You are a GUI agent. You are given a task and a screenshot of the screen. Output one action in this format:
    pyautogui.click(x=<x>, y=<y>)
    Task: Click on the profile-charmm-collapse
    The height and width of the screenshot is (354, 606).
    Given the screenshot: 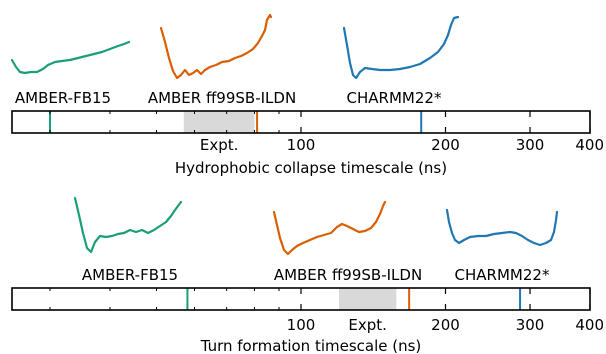 What is the action you would take?
    pyautogui.click(x=401, y=47)
    